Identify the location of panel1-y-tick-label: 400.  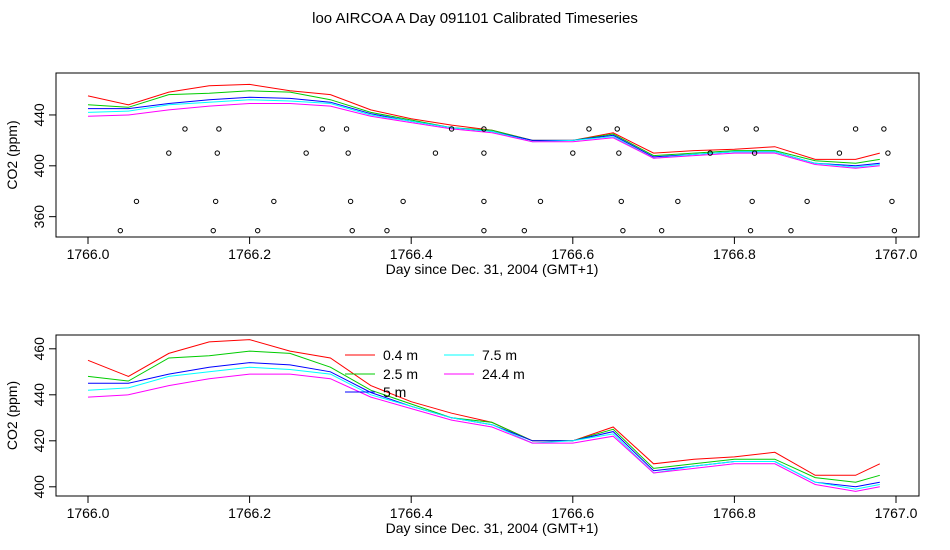
(39, 166).